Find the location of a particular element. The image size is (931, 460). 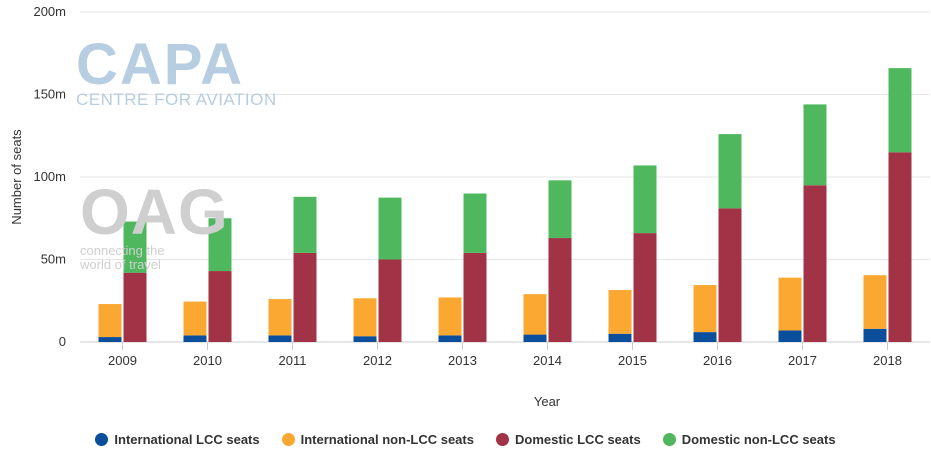

legend-item-international-lcc: International LCC seats is located at coordinates (177, 439).